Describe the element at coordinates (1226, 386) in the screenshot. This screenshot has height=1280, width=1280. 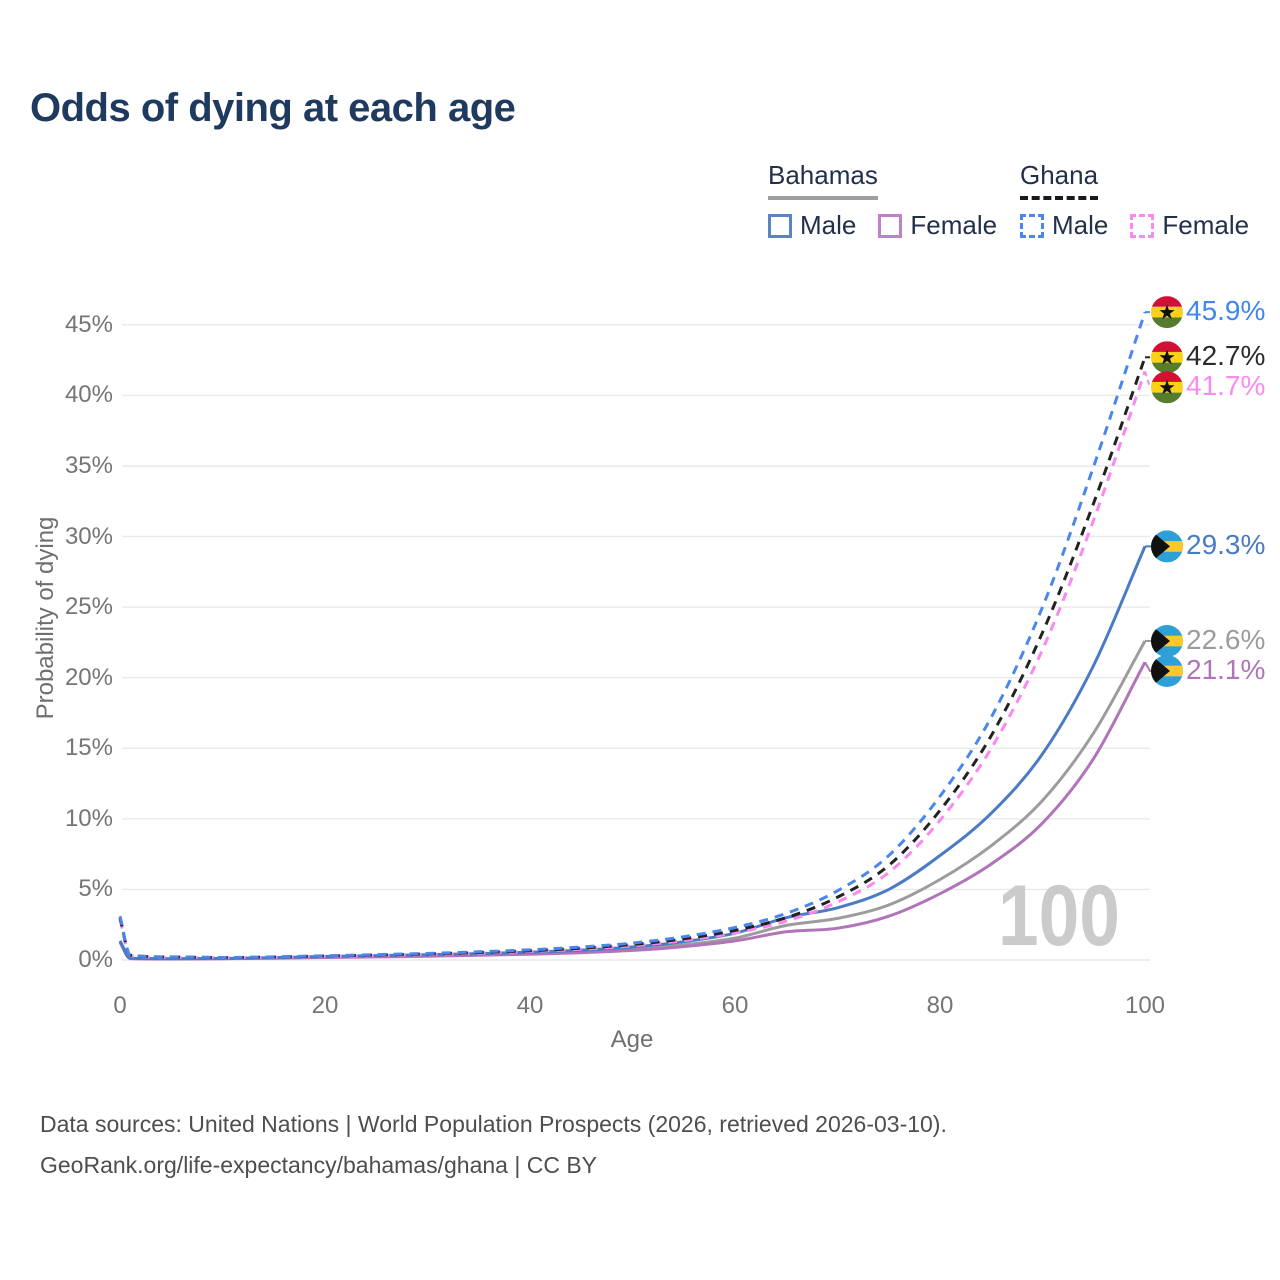
I see `end-label-ghana-female: 41.7%` at that location.